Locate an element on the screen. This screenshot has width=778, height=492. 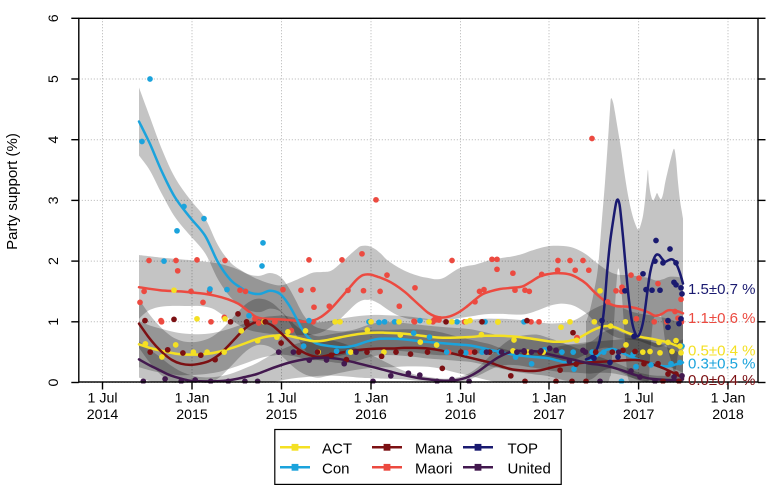
svg-text: 0.5±0.4 % is located at coordinates (721, 351).